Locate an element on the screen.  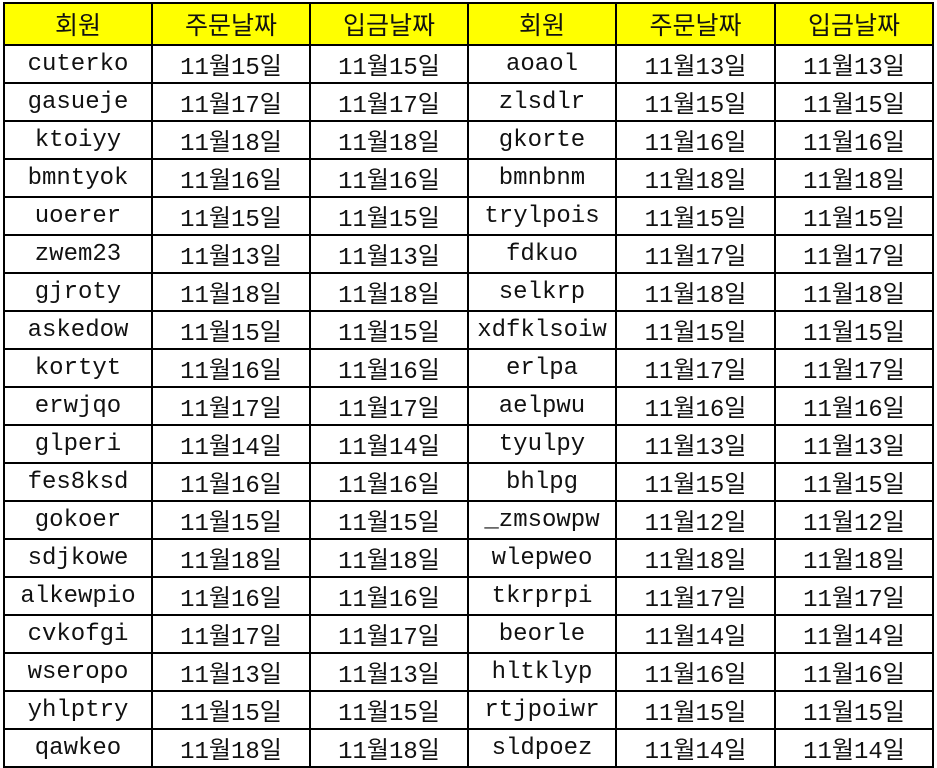
cell-member: _zmsowpw is located at coordinates (542, 520).